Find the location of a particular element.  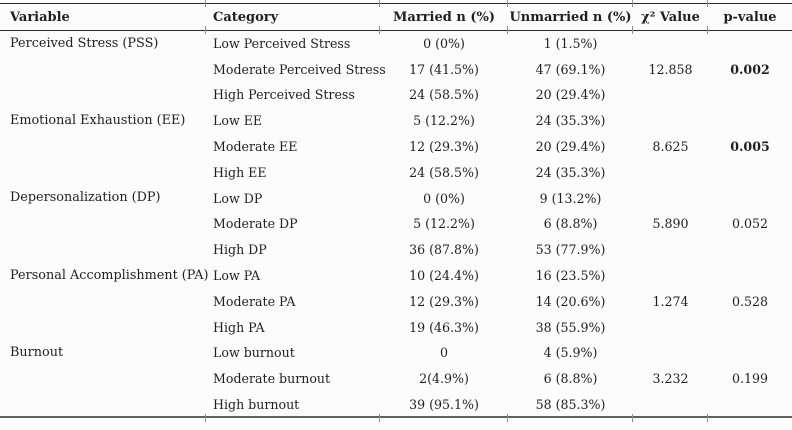

category-cell: Moderate DP is located at coordinates (255, 224).